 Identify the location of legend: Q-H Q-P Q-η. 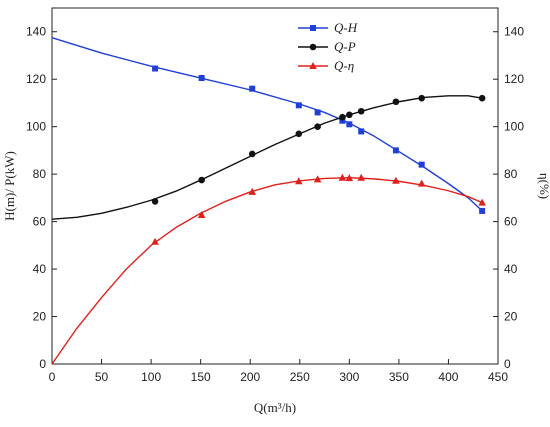
(328, 46).